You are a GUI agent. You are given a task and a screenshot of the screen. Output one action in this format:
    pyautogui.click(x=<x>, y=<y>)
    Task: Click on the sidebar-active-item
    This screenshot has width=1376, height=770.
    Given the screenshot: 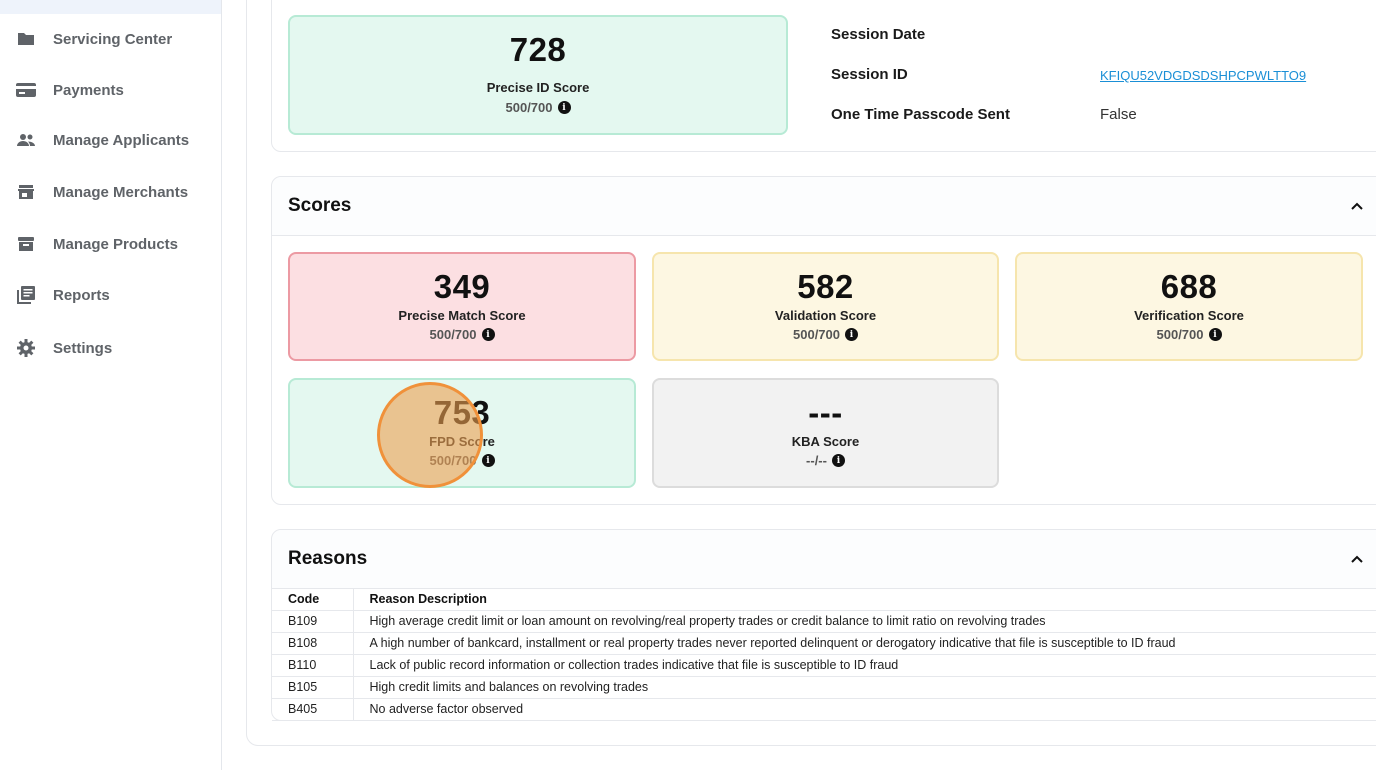 What is the action you would take?
    pyautogui.click(x=110, y=7)
    